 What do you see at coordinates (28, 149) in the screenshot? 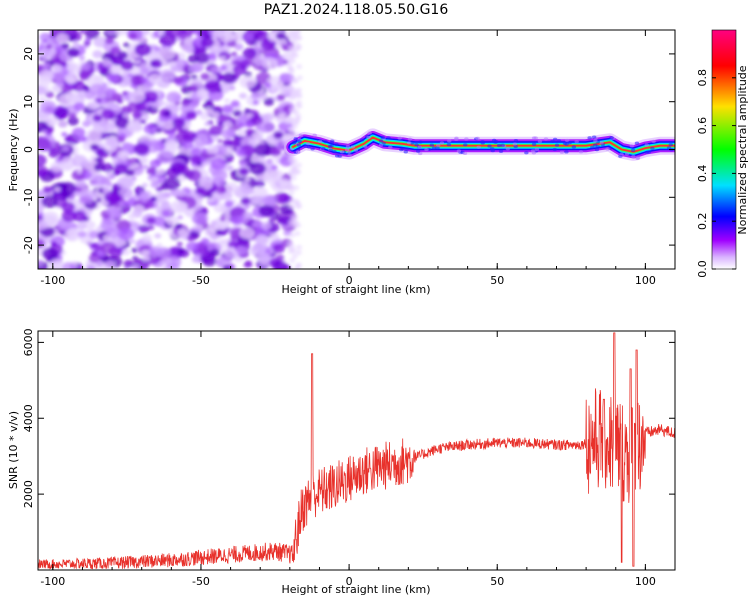
I see `y-tick-label: 0` at bounding box center [28, 149].